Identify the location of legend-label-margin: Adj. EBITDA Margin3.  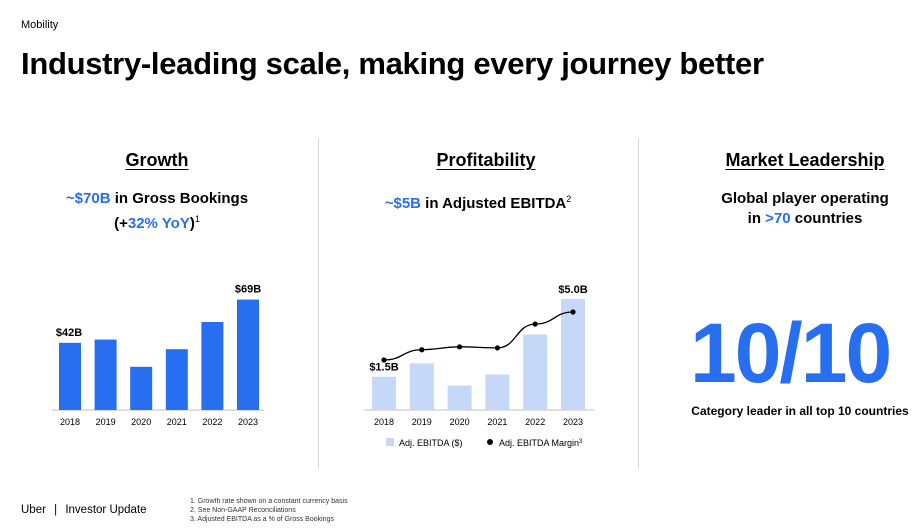
(541, 443).